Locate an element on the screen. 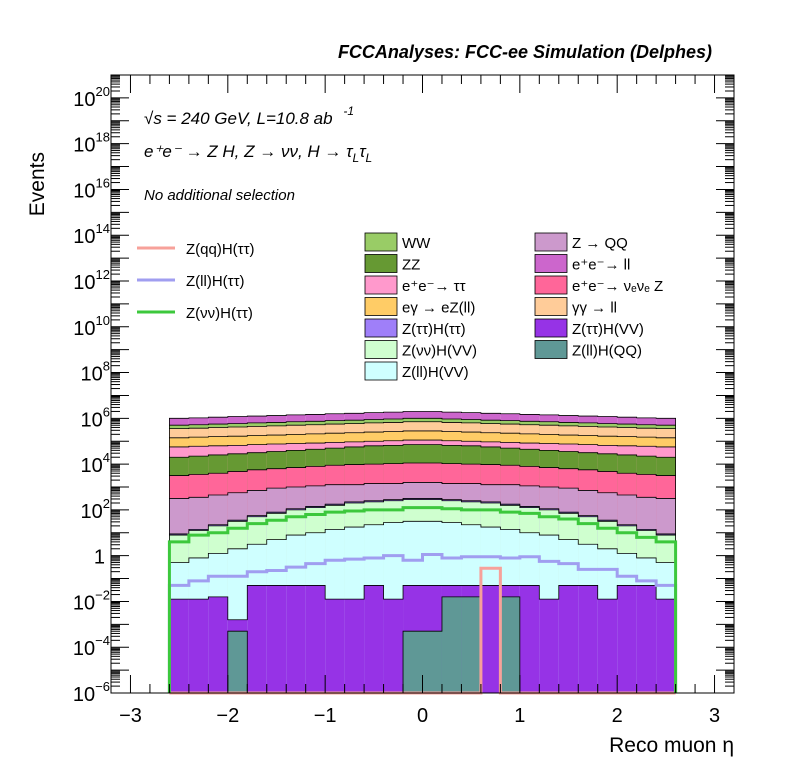 This screenshot has width=796, height=772. legend-swatch-Z(ll)H(QQ) is located at coordinates (551, 349).